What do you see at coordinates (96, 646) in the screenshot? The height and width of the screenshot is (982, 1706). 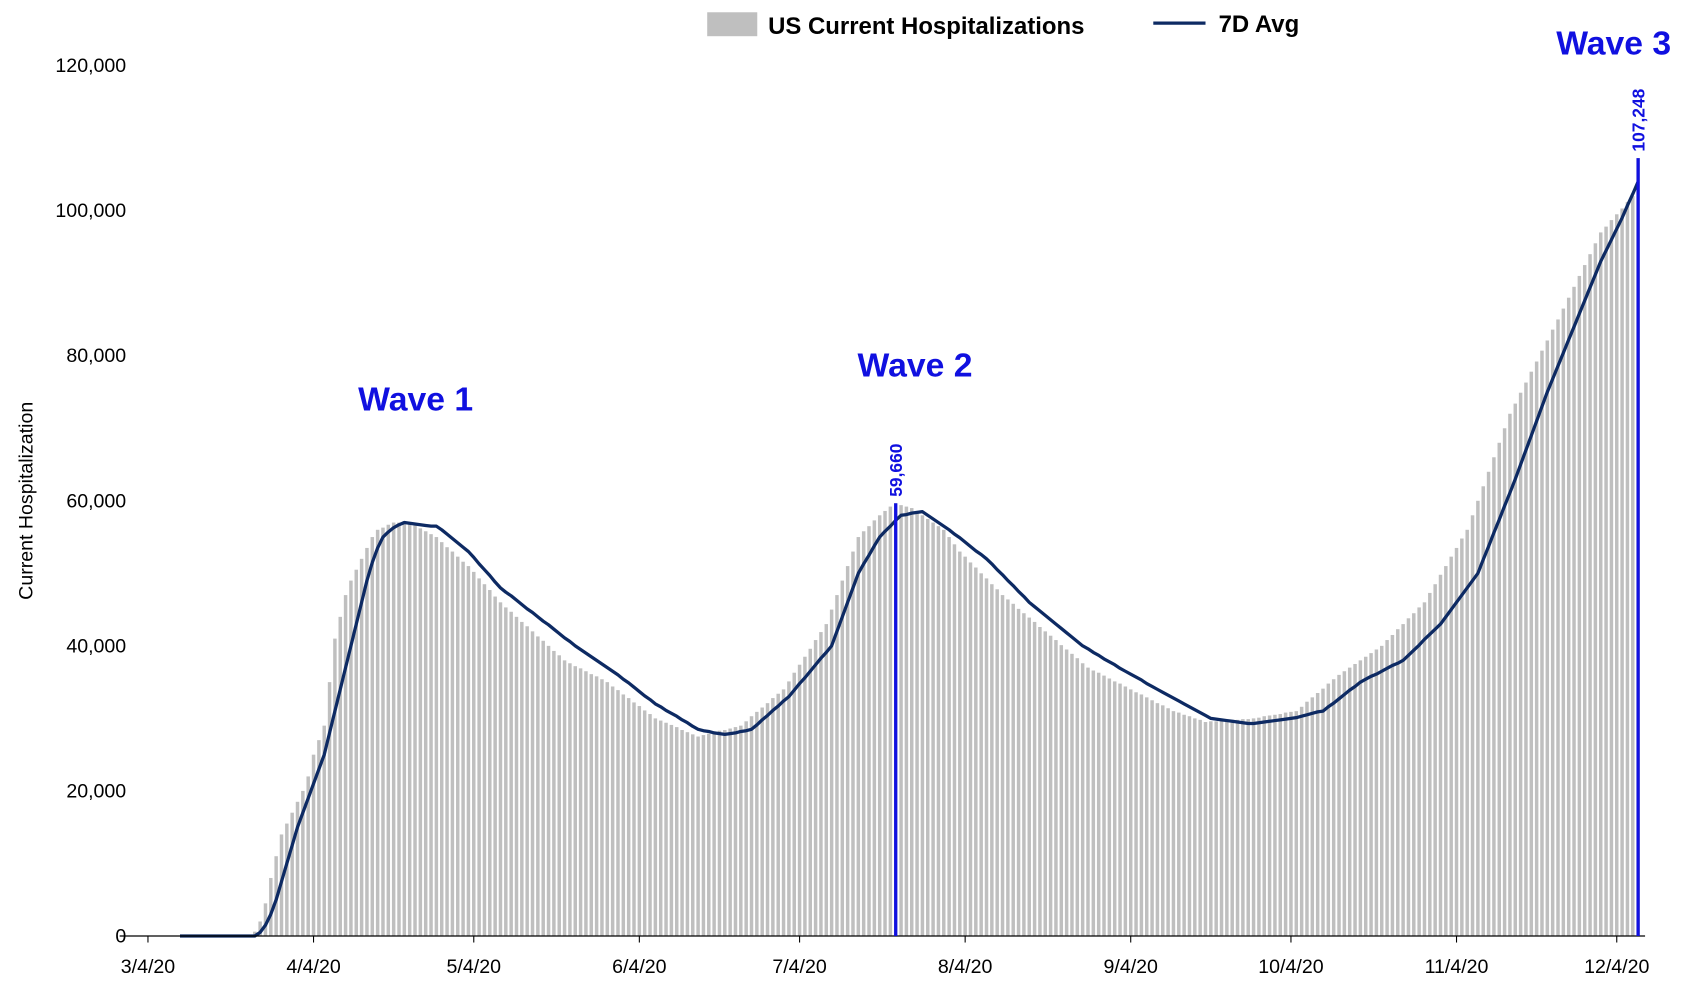 I see `y-tick-label: 40,000` at bounding box center [96, 646].